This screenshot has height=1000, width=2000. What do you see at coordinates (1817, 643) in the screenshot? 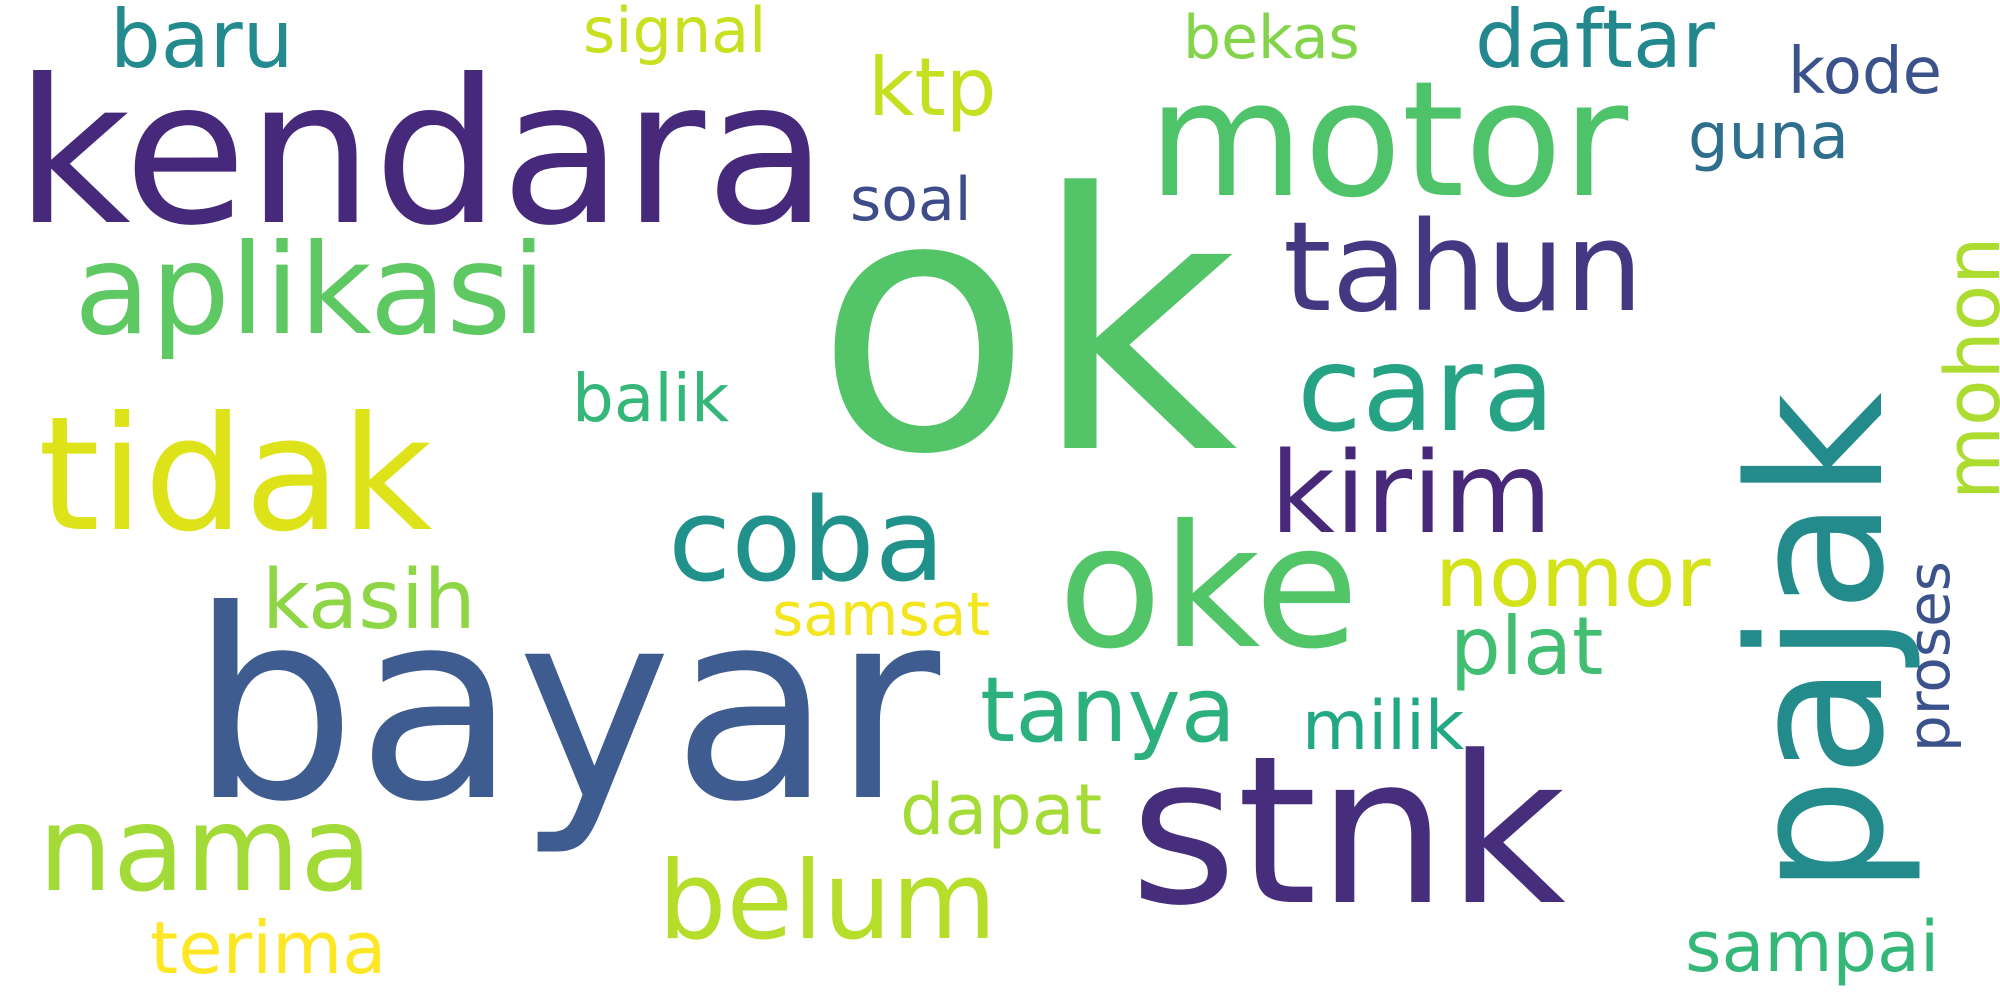
I see `word-pajak: pajak` at bounding box center [1817, 643].